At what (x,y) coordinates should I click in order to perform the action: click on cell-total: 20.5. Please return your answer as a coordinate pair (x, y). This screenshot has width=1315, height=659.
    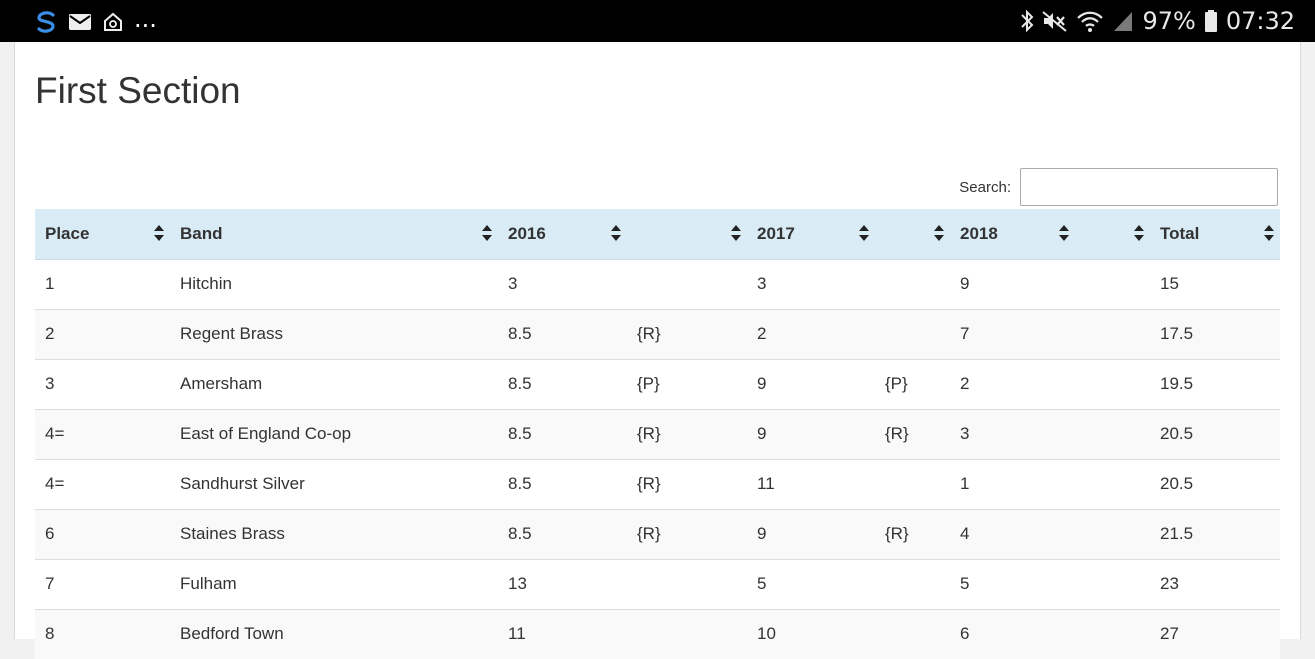
    Looking at the image, I should click on (1215, 483).